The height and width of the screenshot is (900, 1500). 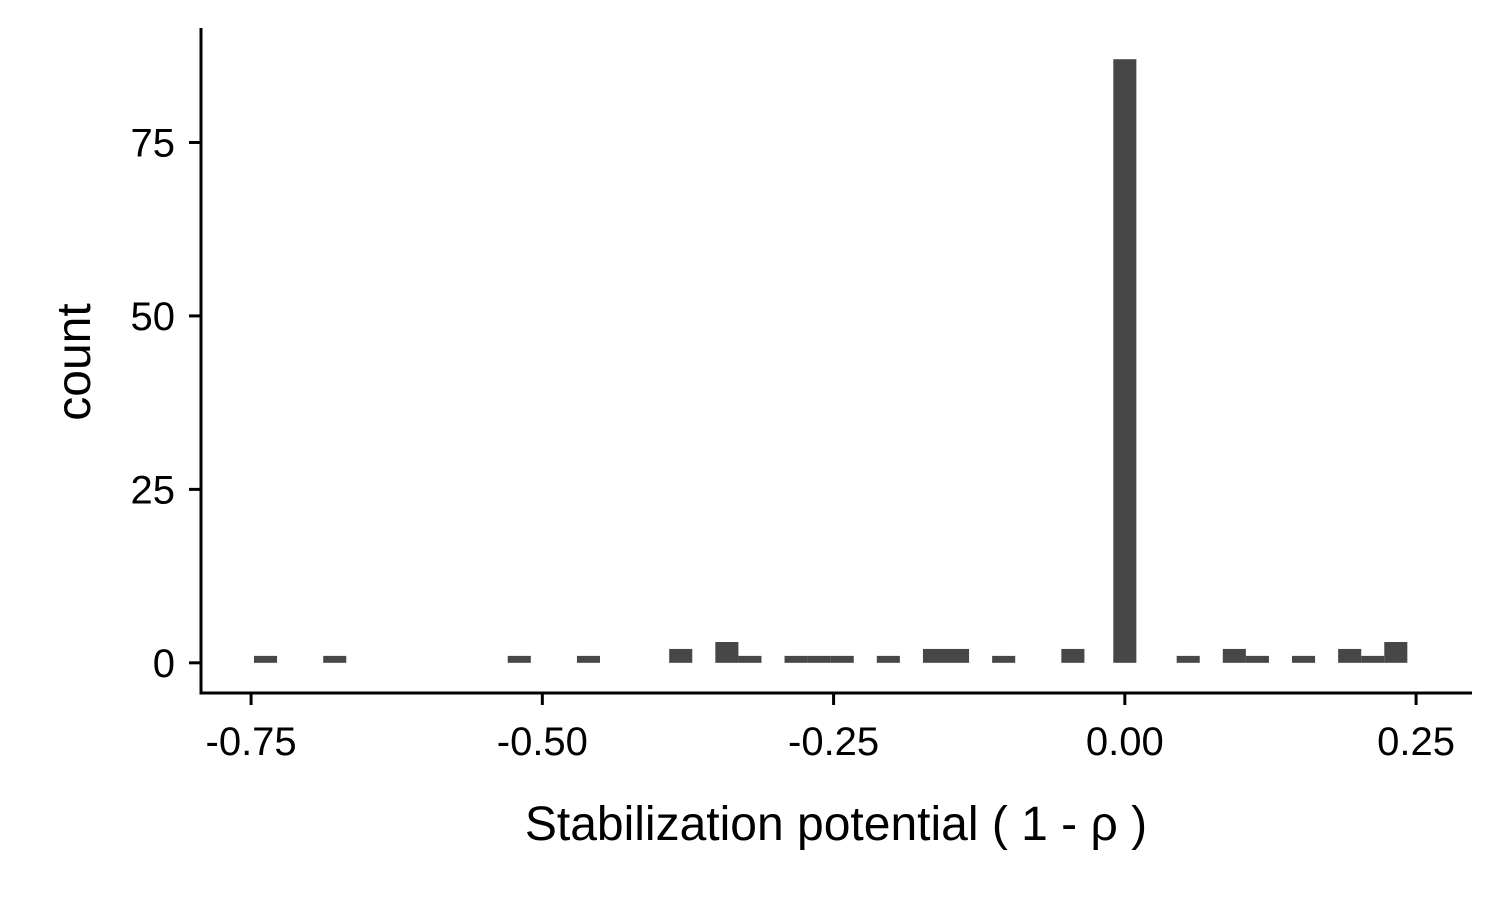 What do you see at coordinates (833, 742) in the screenshot?
I see `x-tick-label: -0.25` at bounding box center [833, 742].